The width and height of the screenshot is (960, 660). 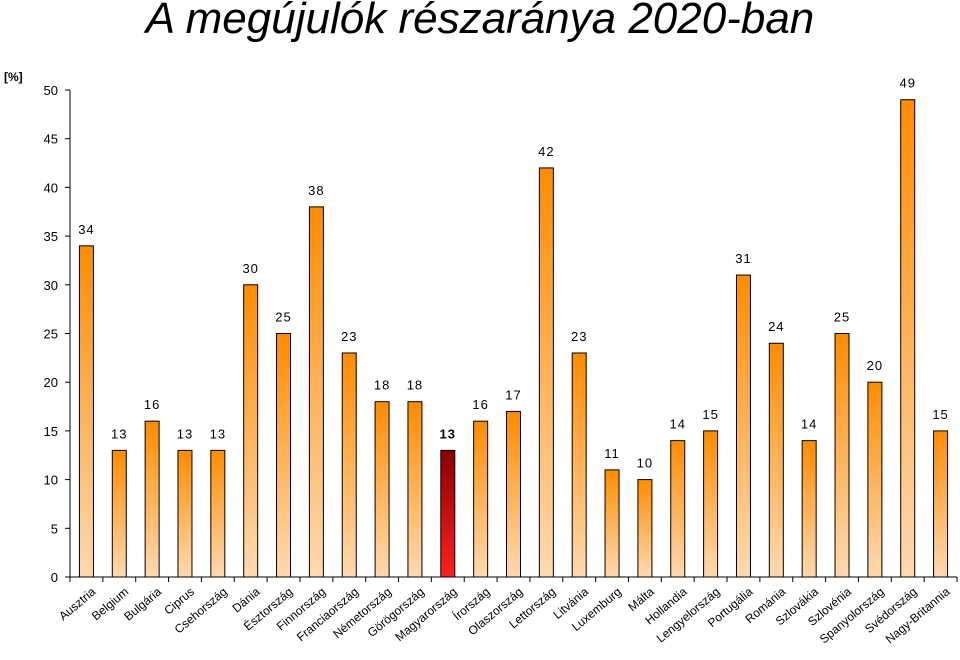 What do you see at coordinates (86, 229) in the screenshot?
I see `data-label-Ausztria: 34` at bounding box center [86, 229].